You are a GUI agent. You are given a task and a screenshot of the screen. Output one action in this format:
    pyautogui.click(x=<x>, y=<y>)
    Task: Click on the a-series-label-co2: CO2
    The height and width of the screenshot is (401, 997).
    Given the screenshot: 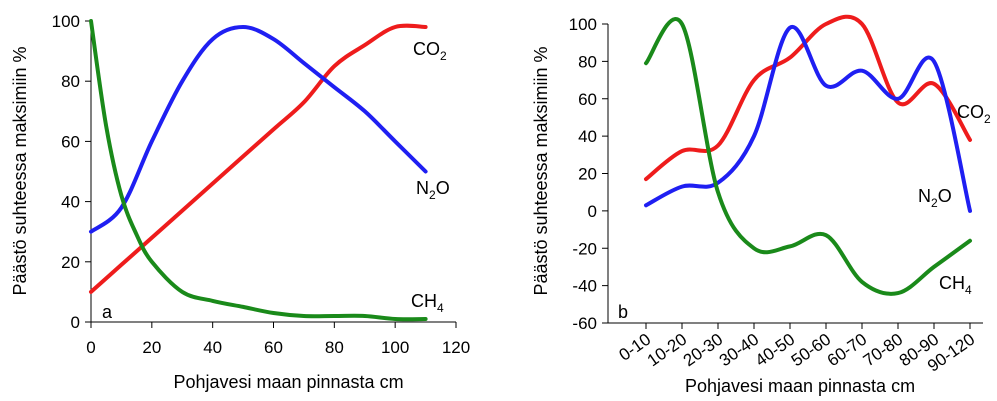 What is the action you would take?
    pyautogui.click(x=430, y=51)
    